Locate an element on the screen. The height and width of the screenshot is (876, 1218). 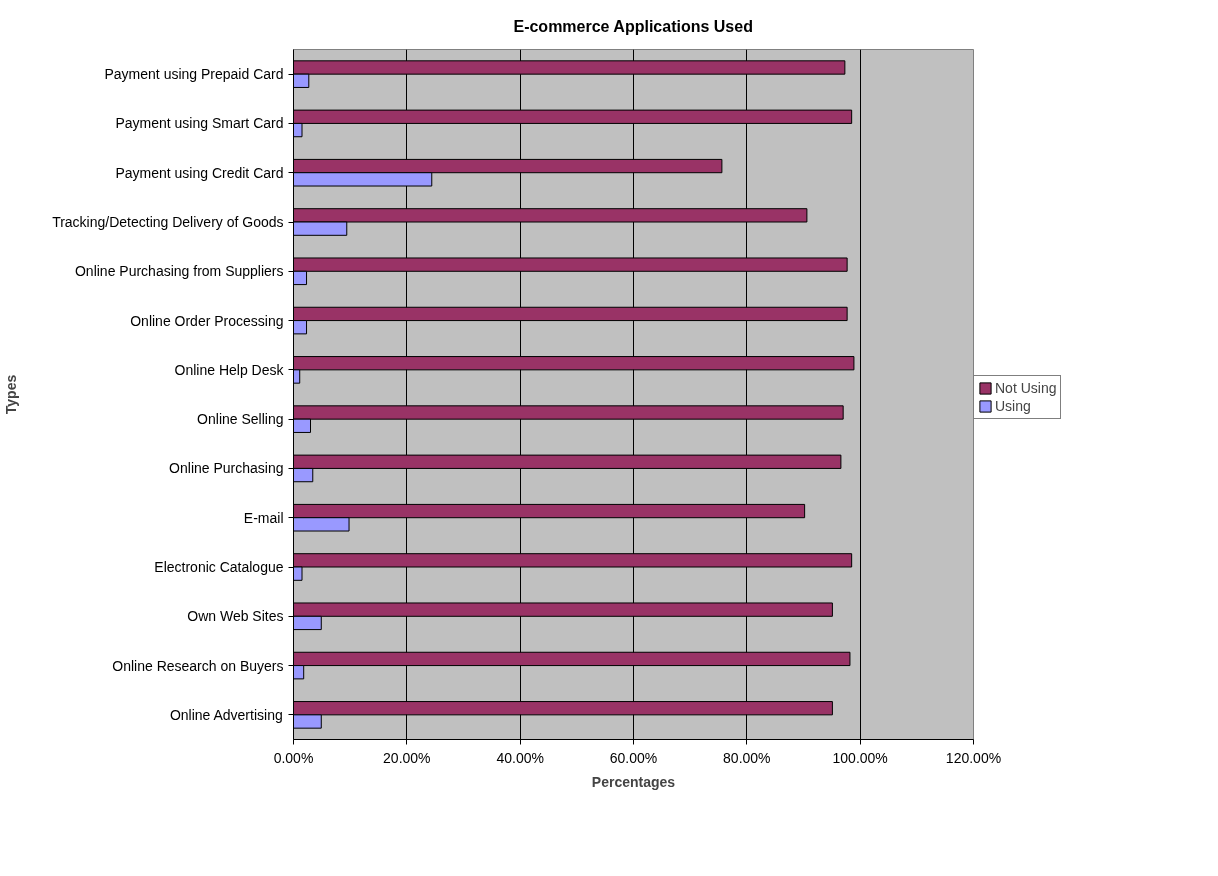
x-tick-label: 120.00% is located at coordinates (973, 757).